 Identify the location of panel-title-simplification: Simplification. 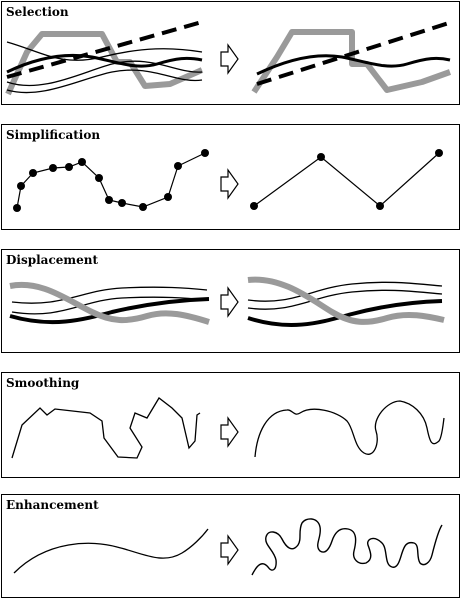
(53, 135).